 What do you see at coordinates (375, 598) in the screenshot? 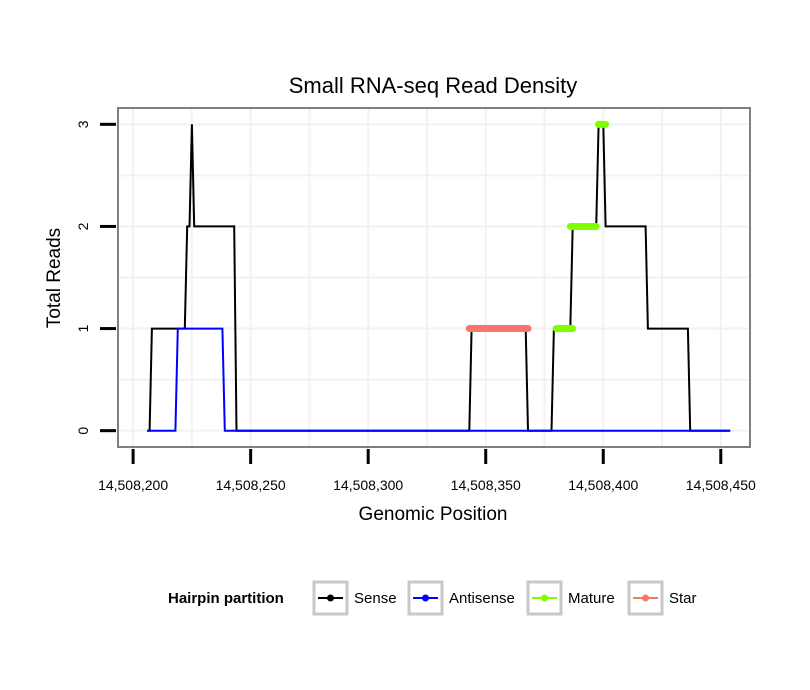
I see `legend-label: Sense` at bounding box center [375, 598].